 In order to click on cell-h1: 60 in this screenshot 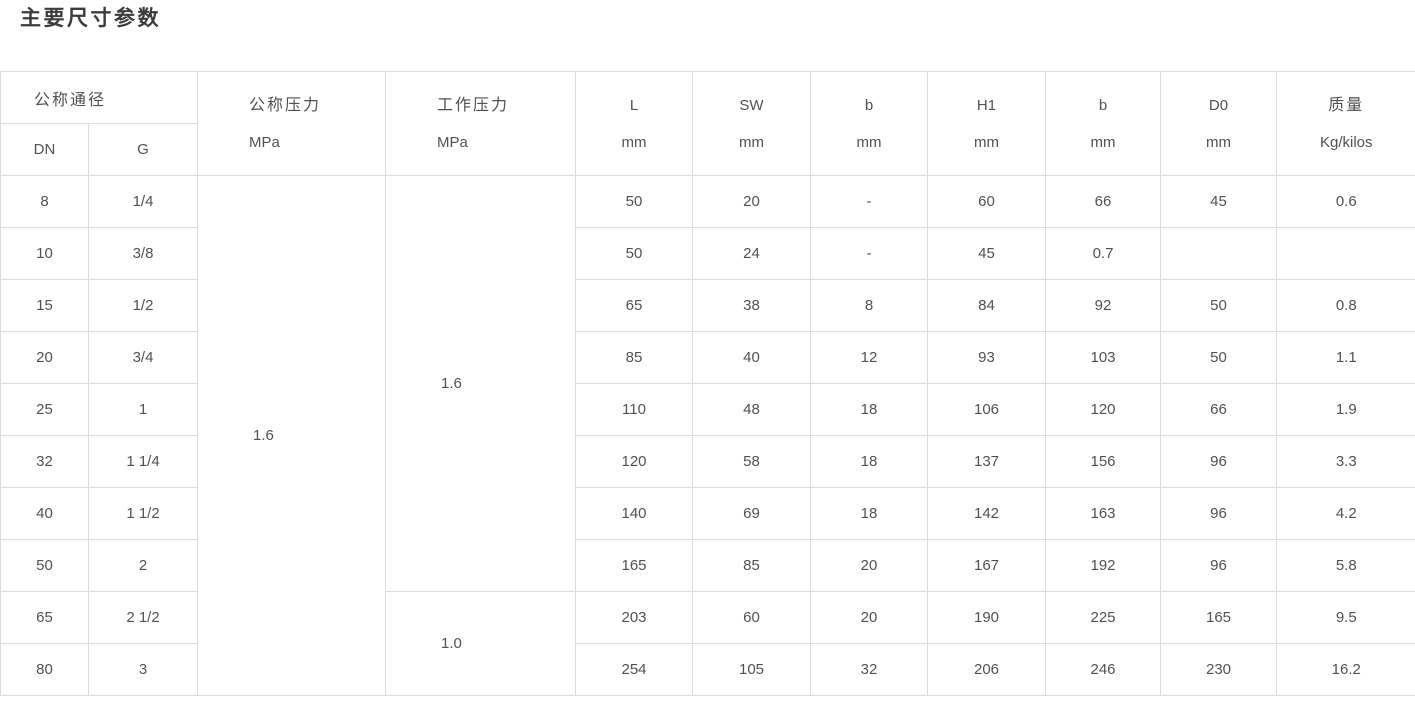, I will do `click(987, 201)`.